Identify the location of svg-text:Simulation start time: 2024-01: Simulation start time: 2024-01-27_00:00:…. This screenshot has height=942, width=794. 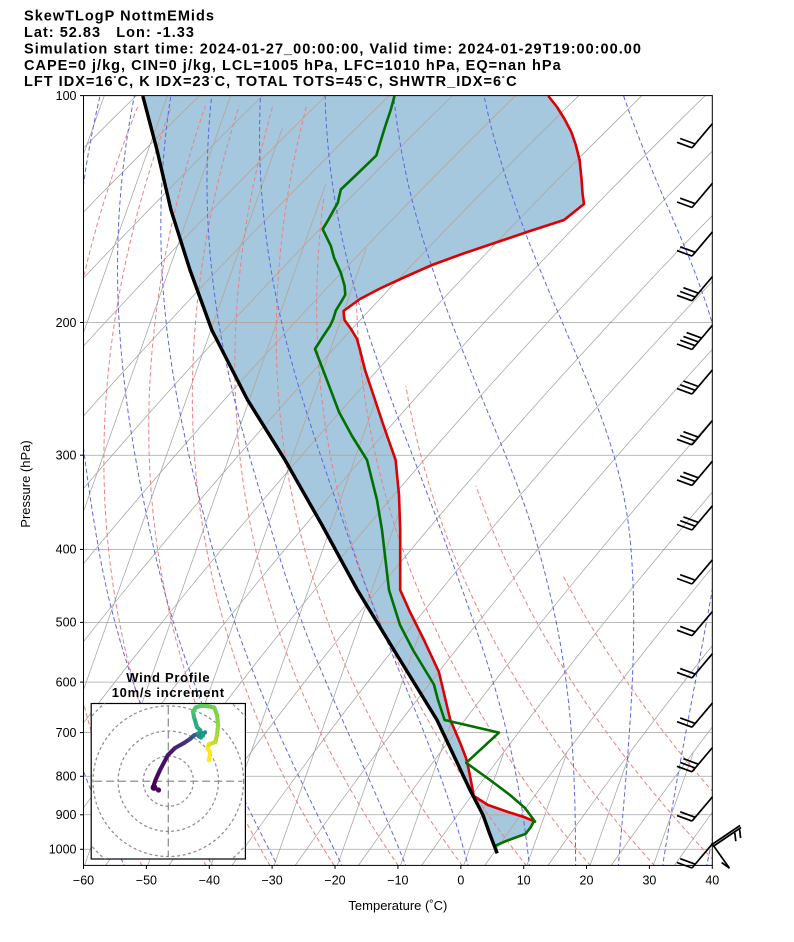
(333, 49).